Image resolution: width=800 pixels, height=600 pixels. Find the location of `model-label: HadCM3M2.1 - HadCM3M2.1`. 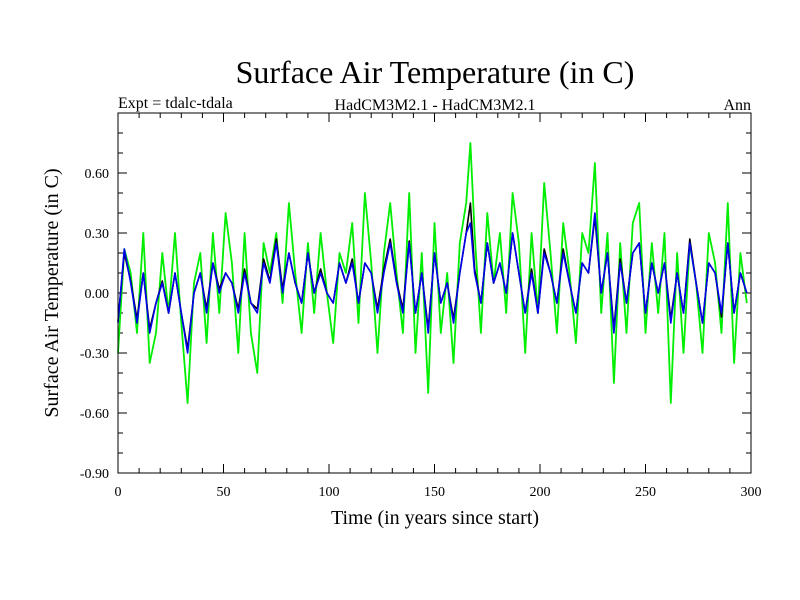

model-label: HadCM3M2.1 - HadCM3M2.1 is located at coordinates (435, 105).